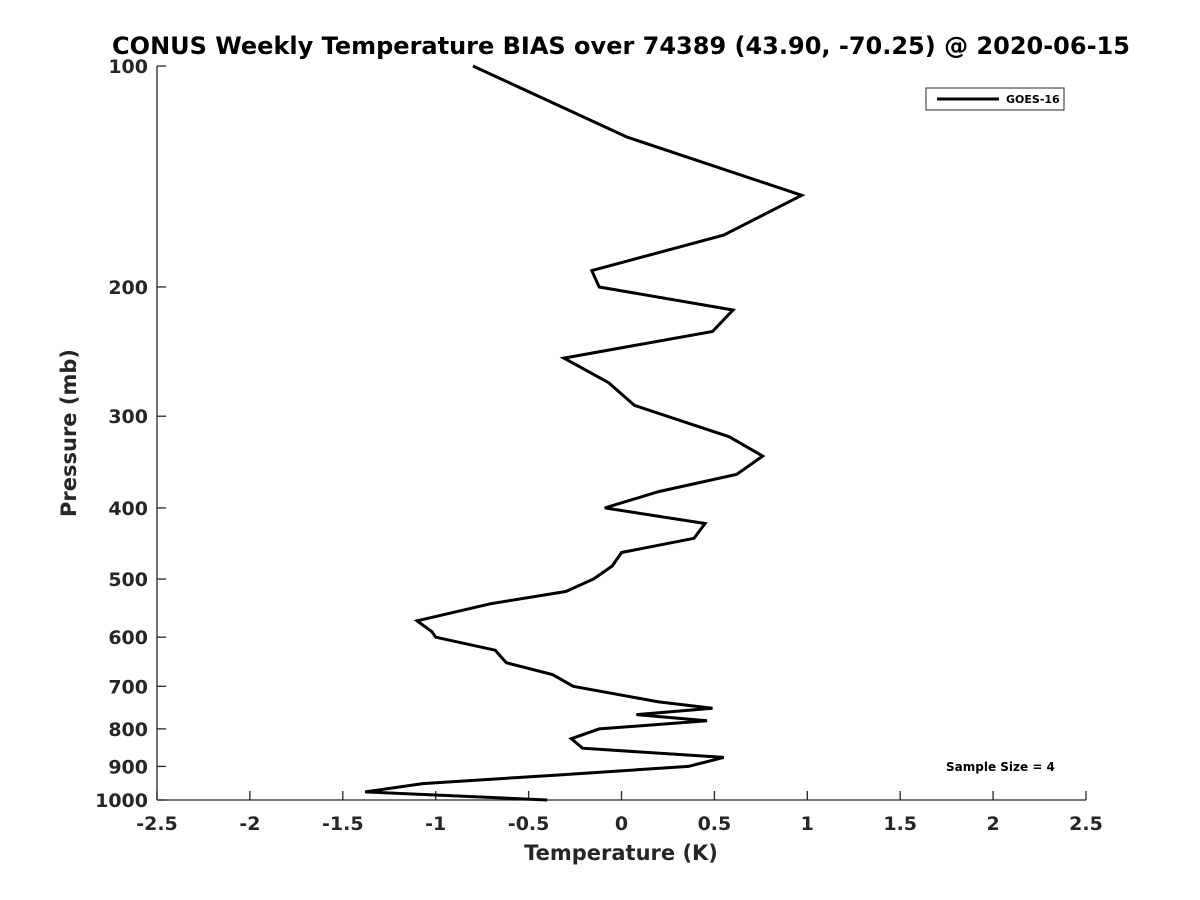 This screenshot has height=900, width=1200. Describe the element at coordinates (128, 687) in the screenshot. I see `y-tick-label: 700` at that location.